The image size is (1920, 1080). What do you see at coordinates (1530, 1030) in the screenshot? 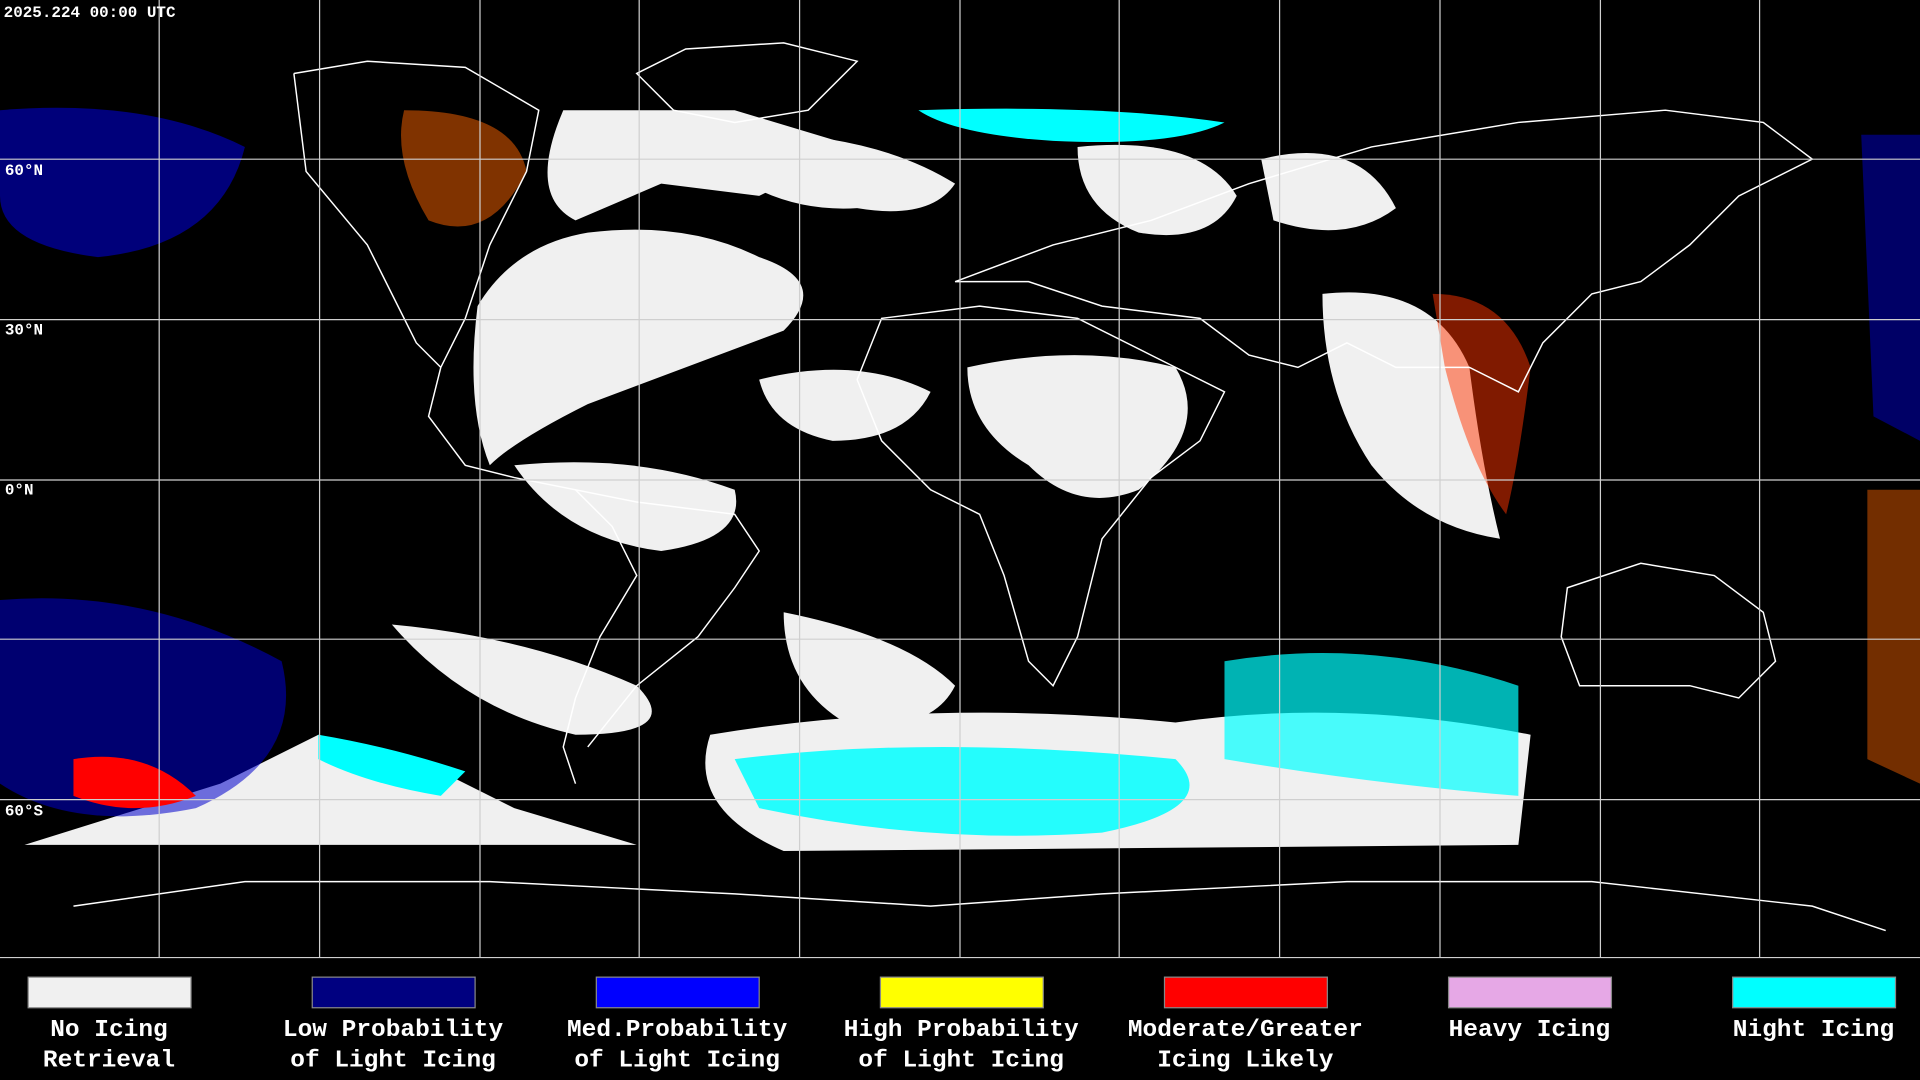
I see `legend-label: Heavy Icing` at bounding box center [1530, 1030].